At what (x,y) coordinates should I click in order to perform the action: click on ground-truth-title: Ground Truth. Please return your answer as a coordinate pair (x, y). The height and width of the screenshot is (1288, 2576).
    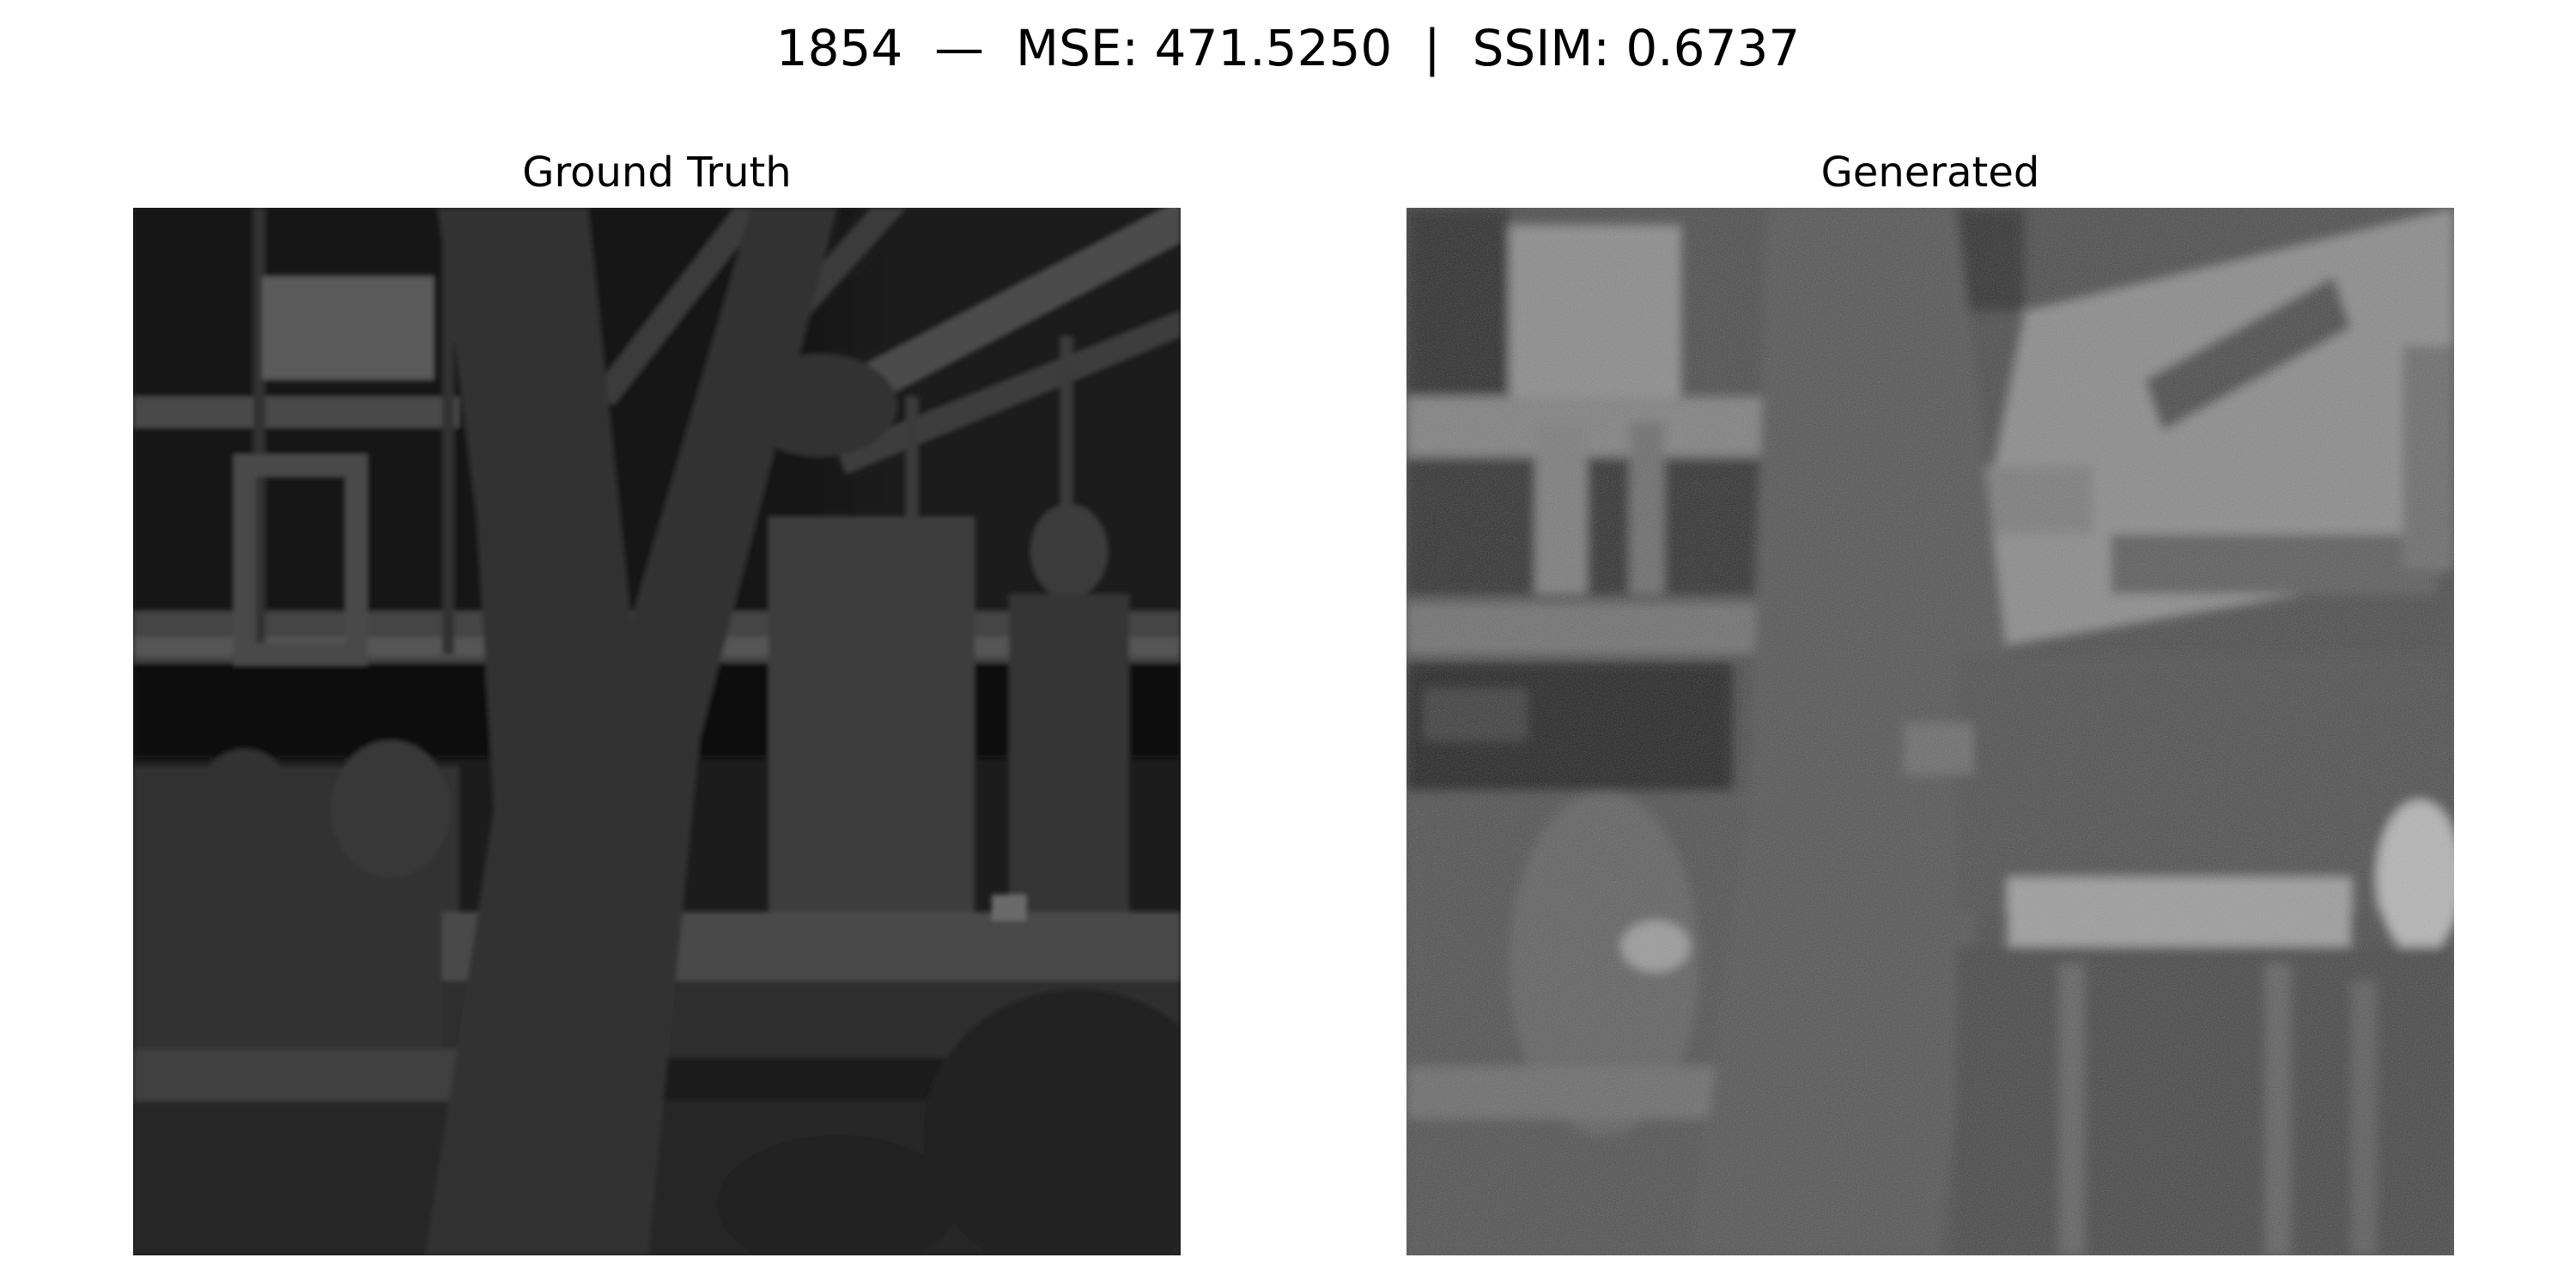
    Looking at the image, I should click on (657, 173).